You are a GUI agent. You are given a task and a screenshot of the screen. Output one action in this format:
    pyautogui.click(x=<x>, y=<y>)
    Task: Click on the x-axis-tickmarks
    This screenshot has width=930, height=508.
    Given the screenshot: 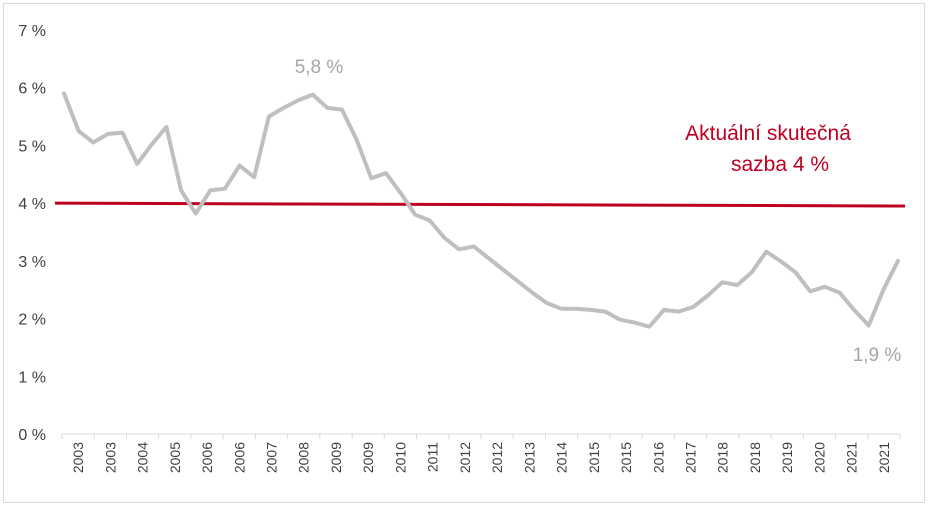 What is the action you would take?
    pyautogui.click(x=481, y=436)
    